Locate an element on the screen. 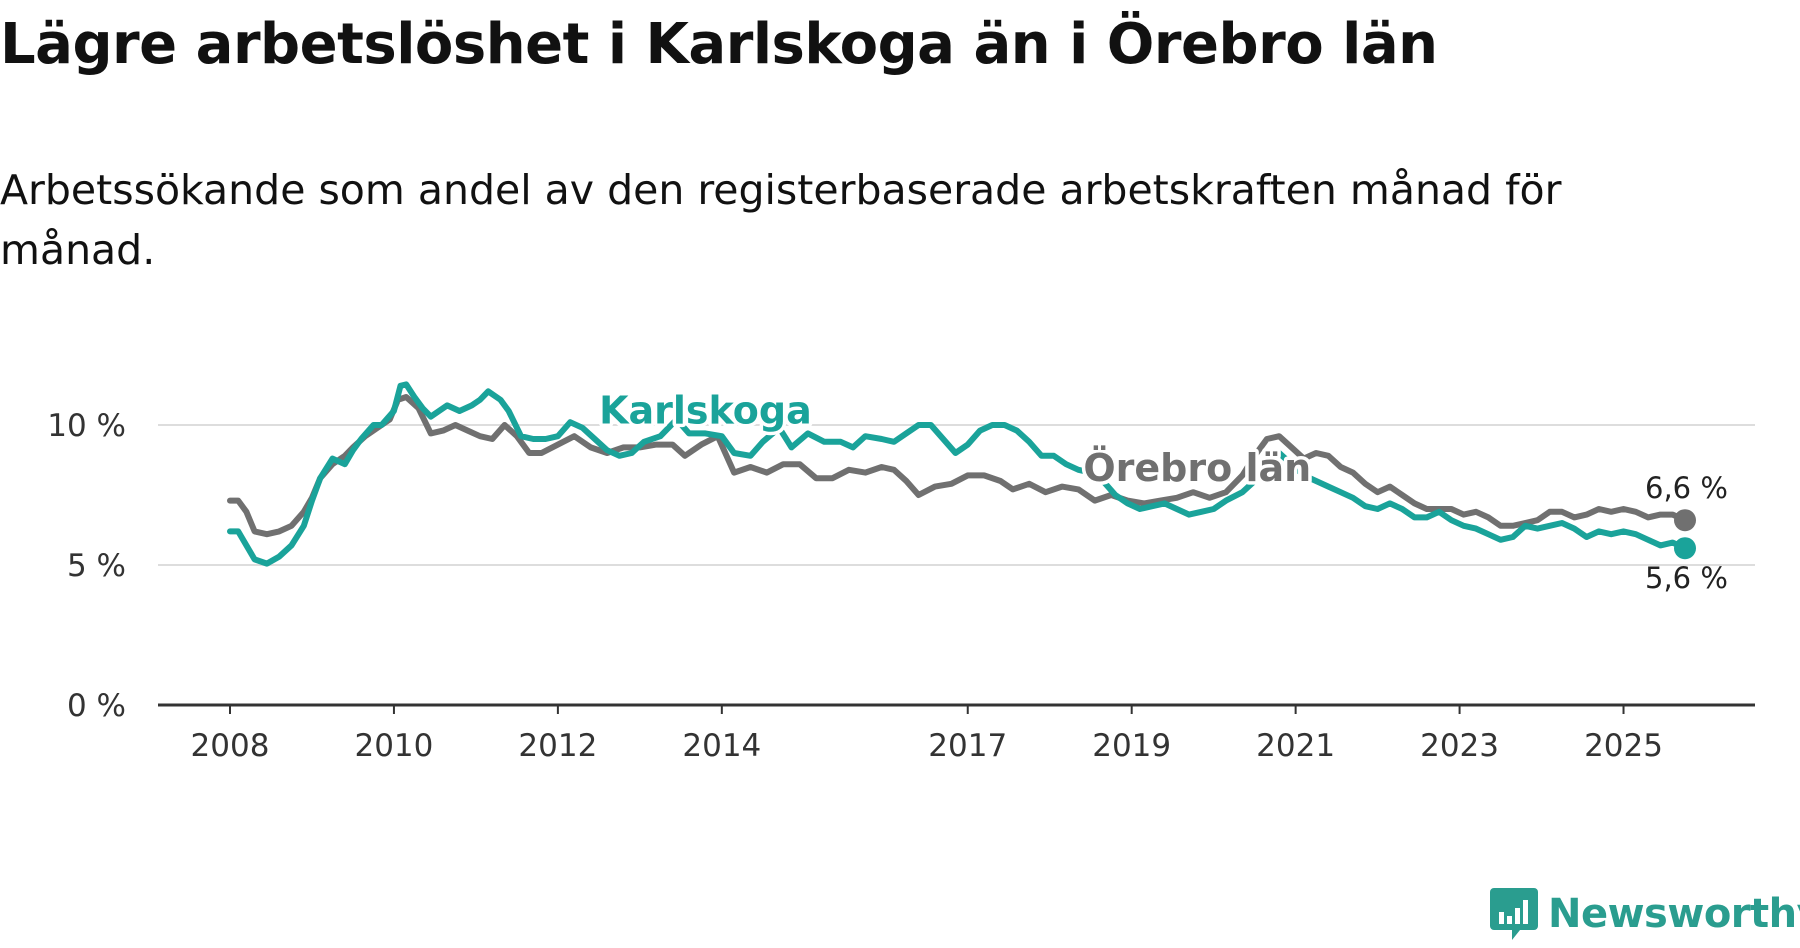 Image resolution: width=1800 pixels, height=948 pixels. newsworthy-brand-name: Newsworthy is located at coordinates (1674, 914).